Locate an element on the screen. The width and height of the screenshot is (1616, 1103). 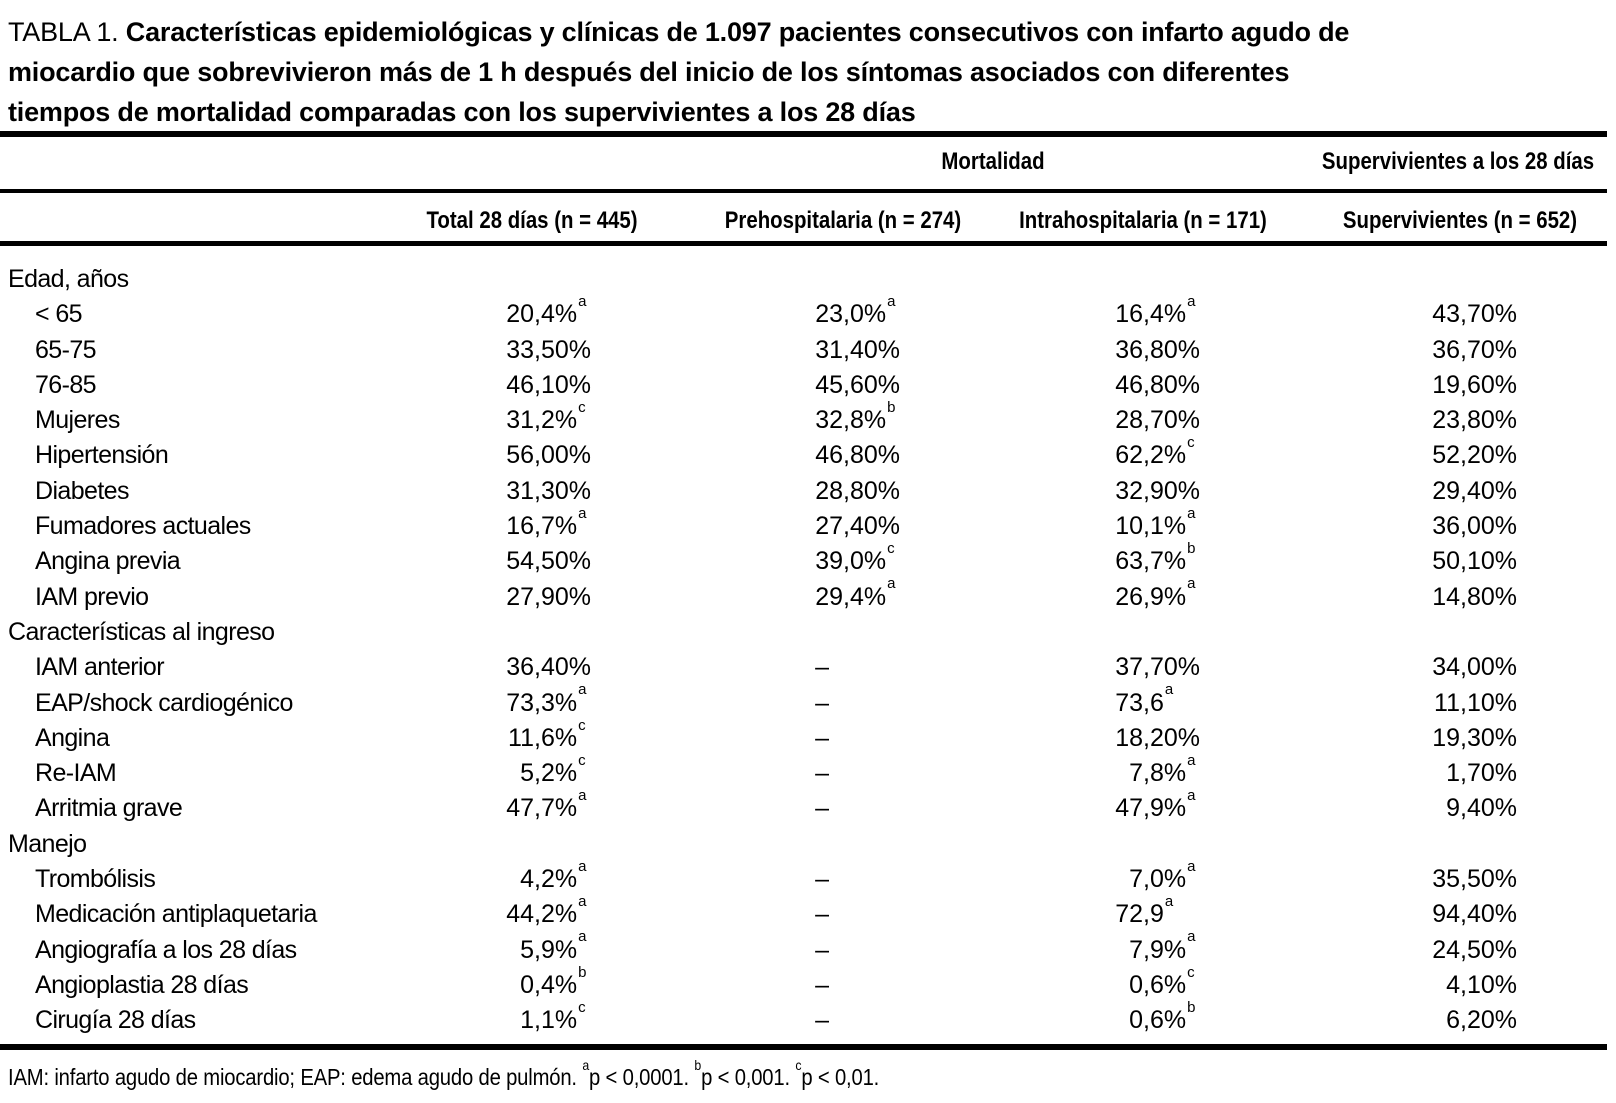
value-cell: 1,1%c is located at coordinates (534, 1019).